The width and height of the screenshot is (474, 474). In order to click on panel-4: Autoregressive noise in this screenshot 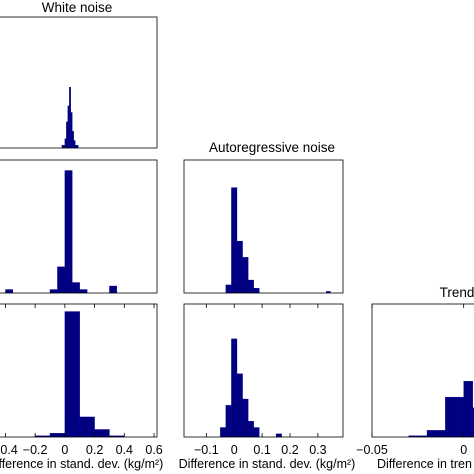, I will do `click(263, 217)`.